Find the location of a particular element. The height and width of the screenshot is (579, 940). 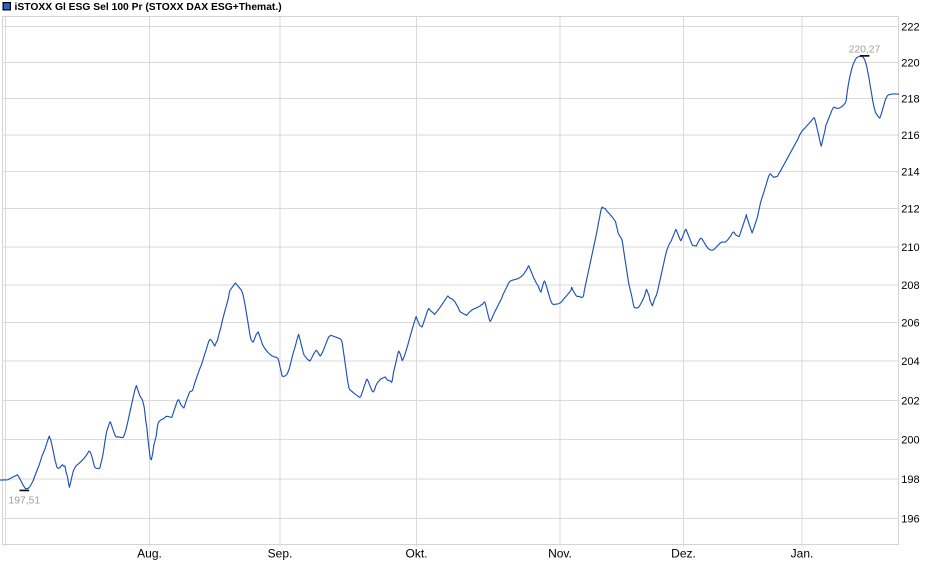

svg-text: 204 is located at coordinates (910, 362).